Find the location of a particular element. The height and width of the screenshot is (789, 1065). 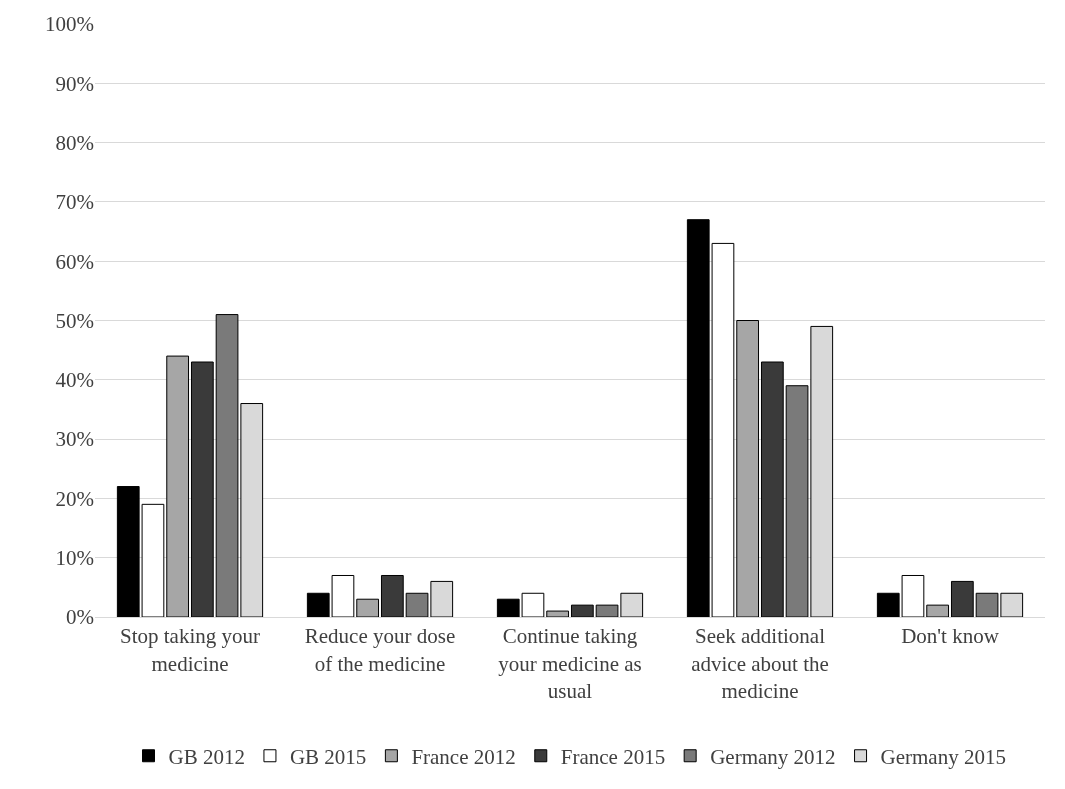

y-tick-label: 0% is located at coordinates (80, 617).